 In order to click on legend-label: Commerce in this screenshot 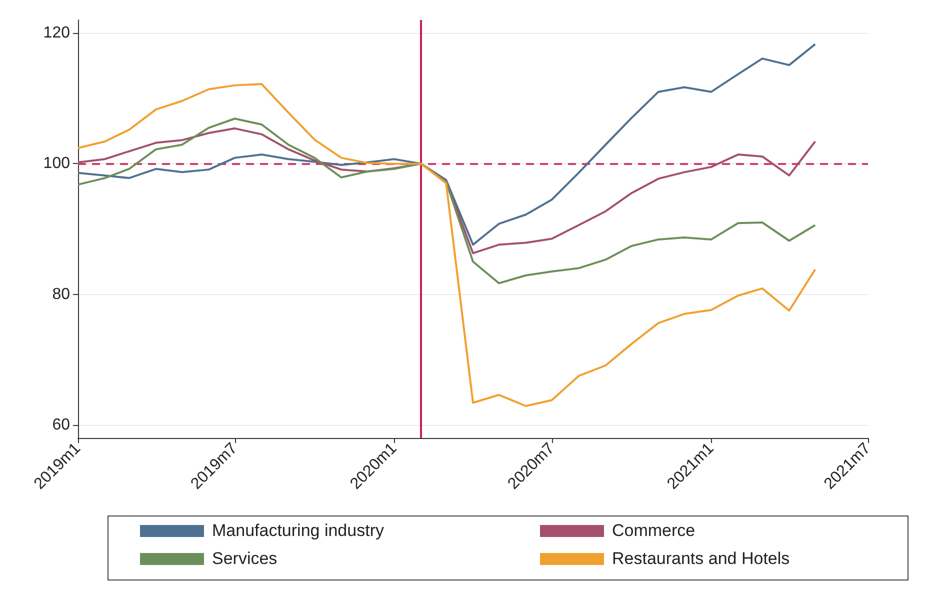, I will do `click(654, 530)`.